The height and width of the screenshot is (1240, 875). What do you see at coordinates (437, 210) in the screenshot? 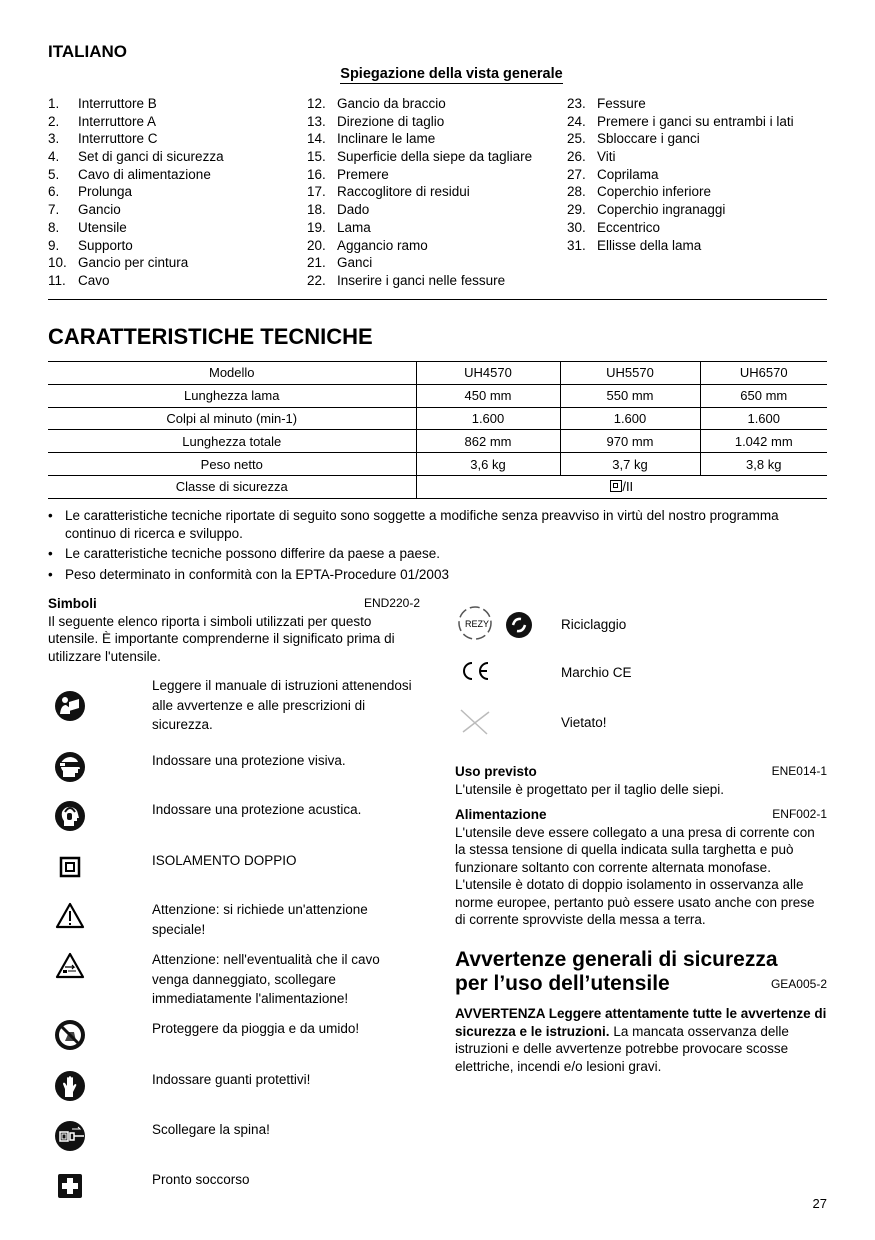
I see `overview-item: 18. Dado` at bounding box center [437, 210].